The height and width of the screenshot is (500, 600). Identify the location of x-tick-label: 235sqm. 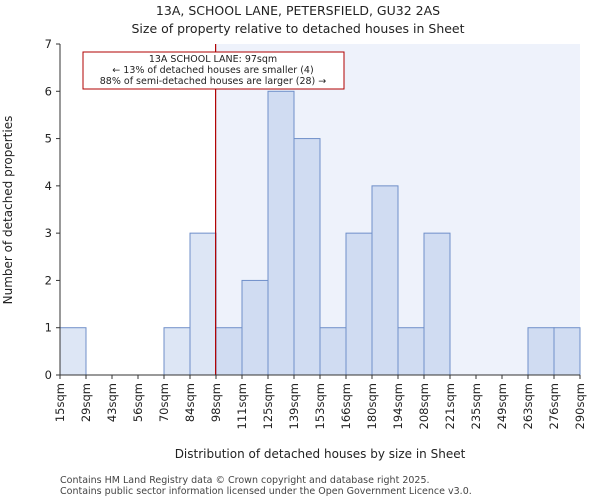
(476, 406).